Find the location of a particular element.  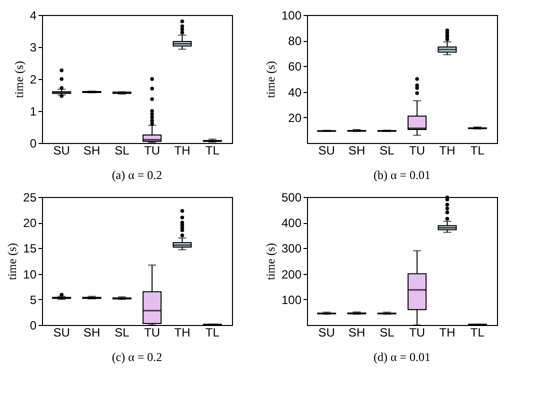

y-tick-label: 5 is located at coordinates (33, 299).